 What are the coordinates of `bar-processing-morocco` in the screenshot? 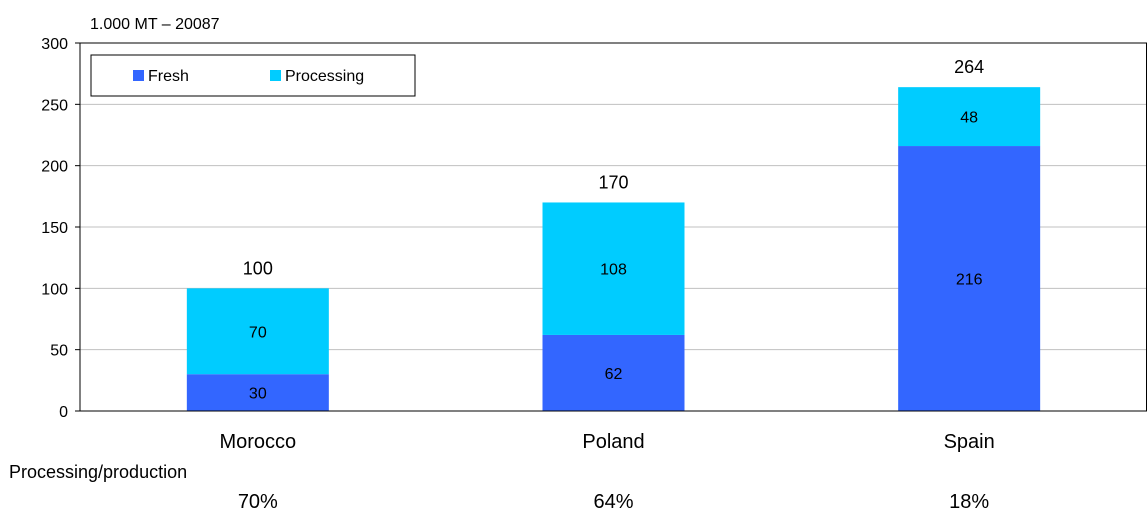 It's located at (257, 331).